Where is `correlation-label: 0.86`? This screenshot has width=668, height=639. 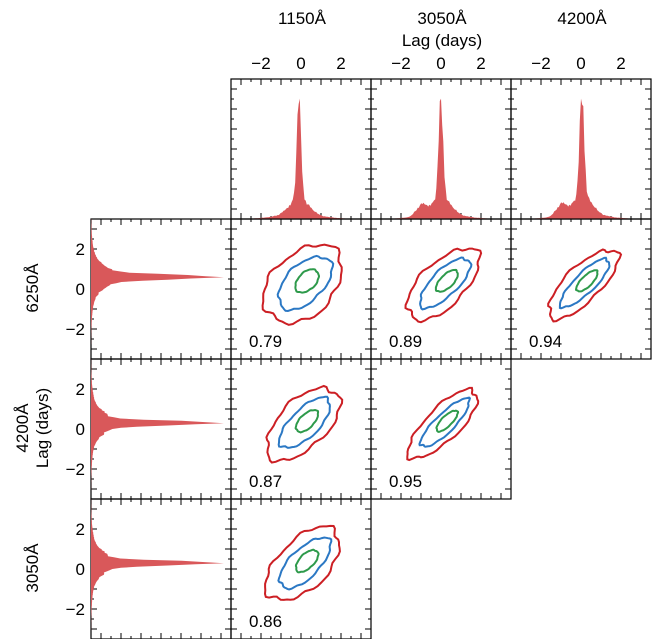
correlation-label: 0.86 is located at coordinates (265, 621).